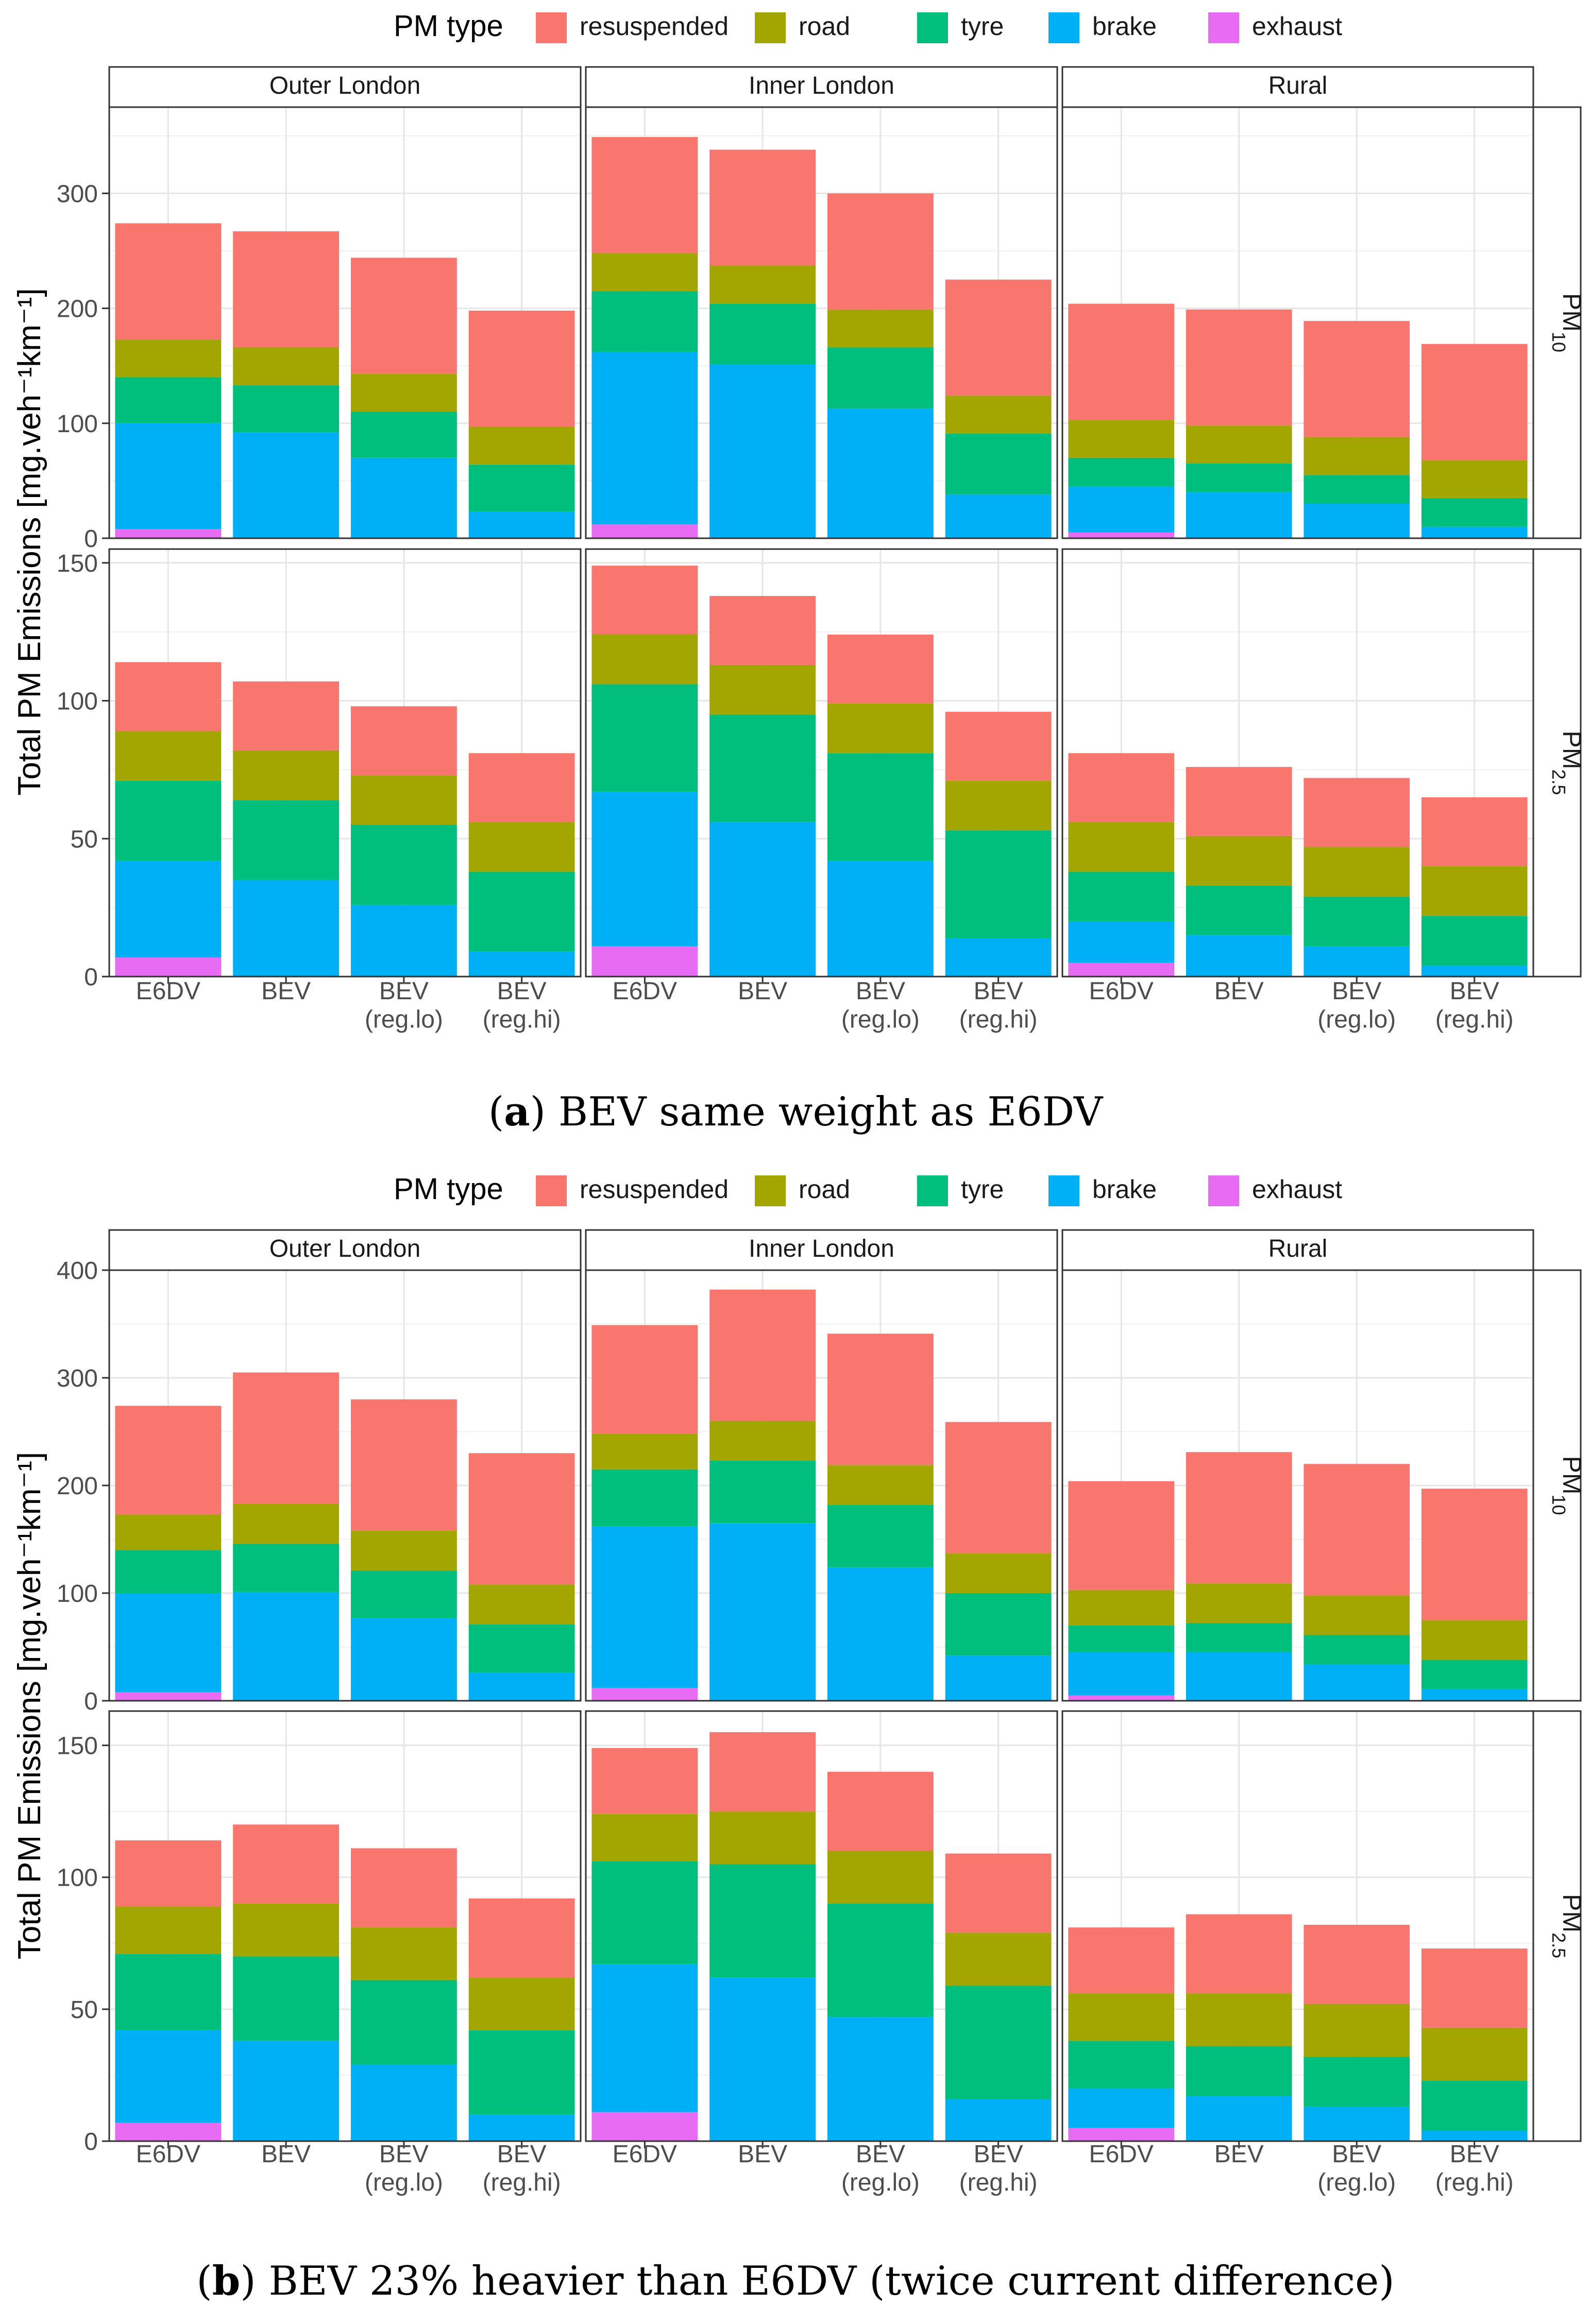  What do you see at coordinates (655, 26) in the screenshot?
I see `legend-label-resuspended: resuspended` at bounding box center [655, 26].